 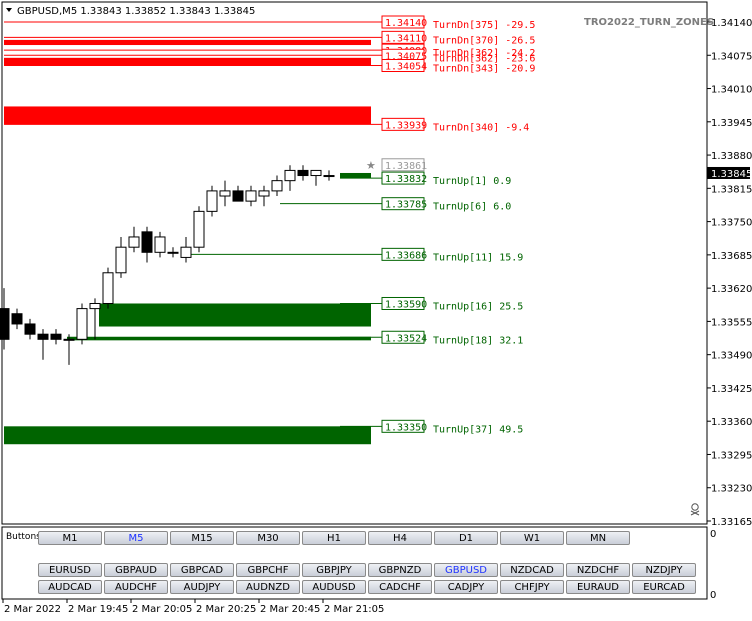 I want to click on symbol-button-eurcad: EURCAD, so click(x=664, y=587).